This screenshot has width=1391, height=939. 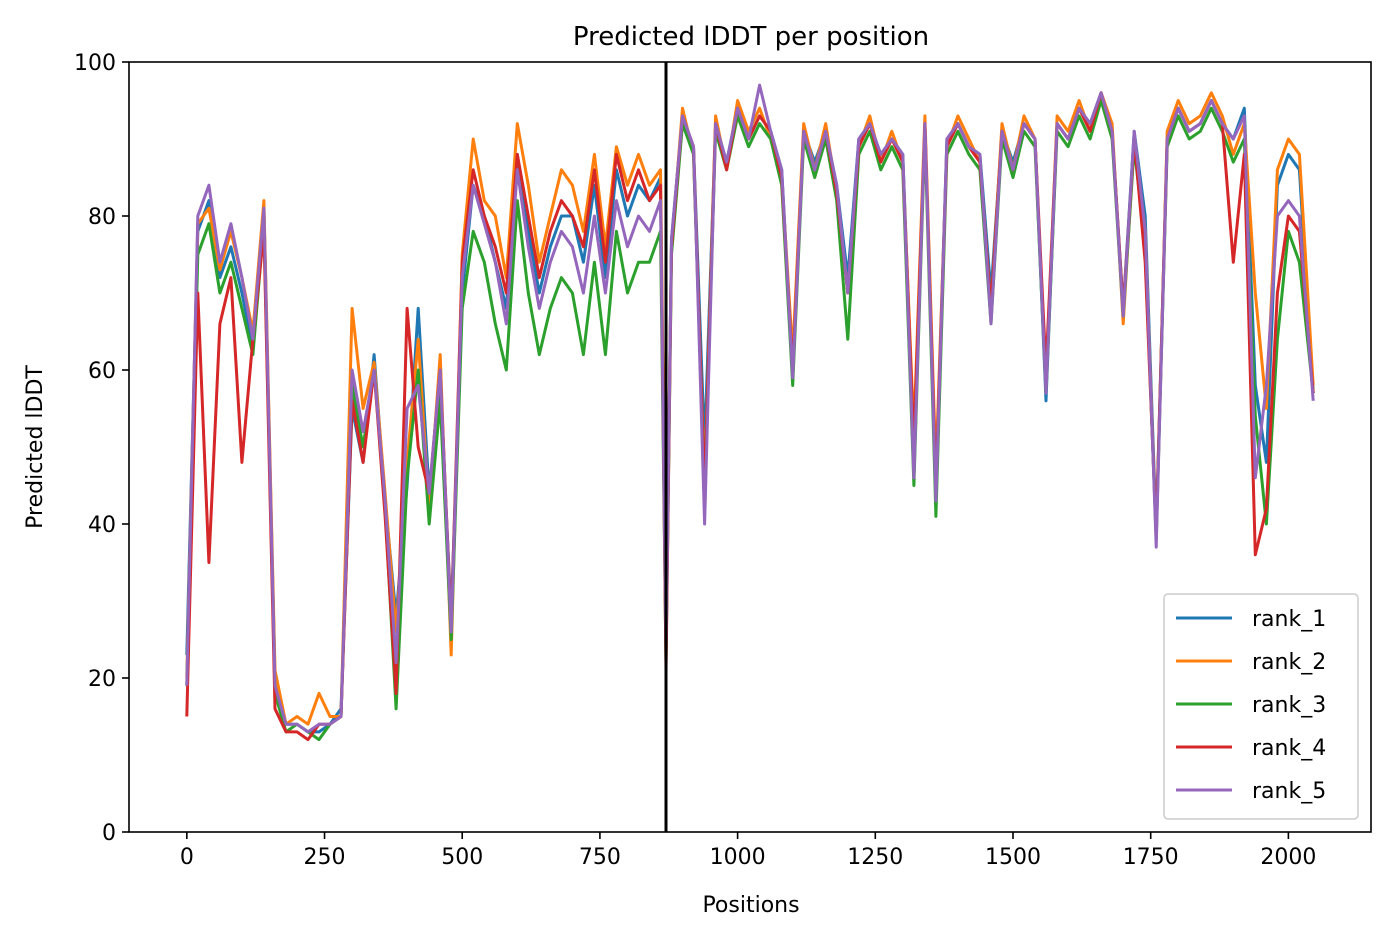 What do you see at coordinates (101, 448) in the screenshot?
I see `y-axis: 0 20 40 60 80 100` at bounding box center [101, 448].